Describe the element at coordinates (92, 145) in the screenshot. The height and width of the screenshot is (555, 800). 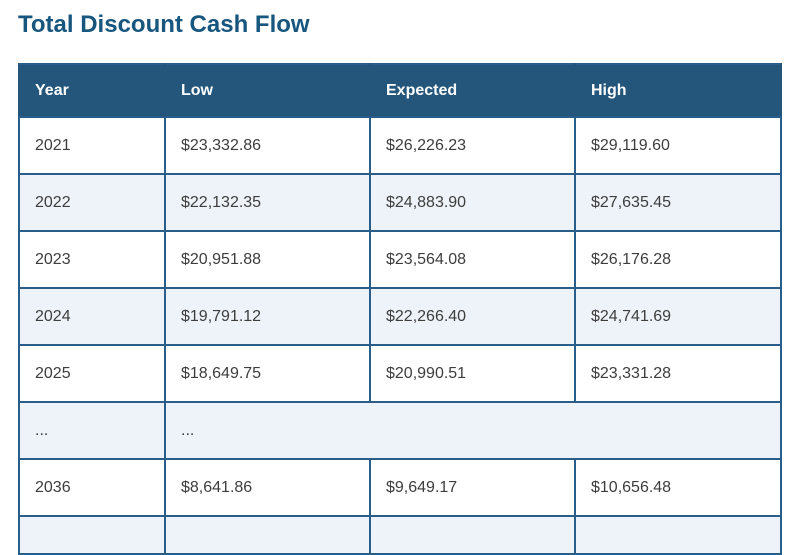
I see `year-cell: 2021` at that location.